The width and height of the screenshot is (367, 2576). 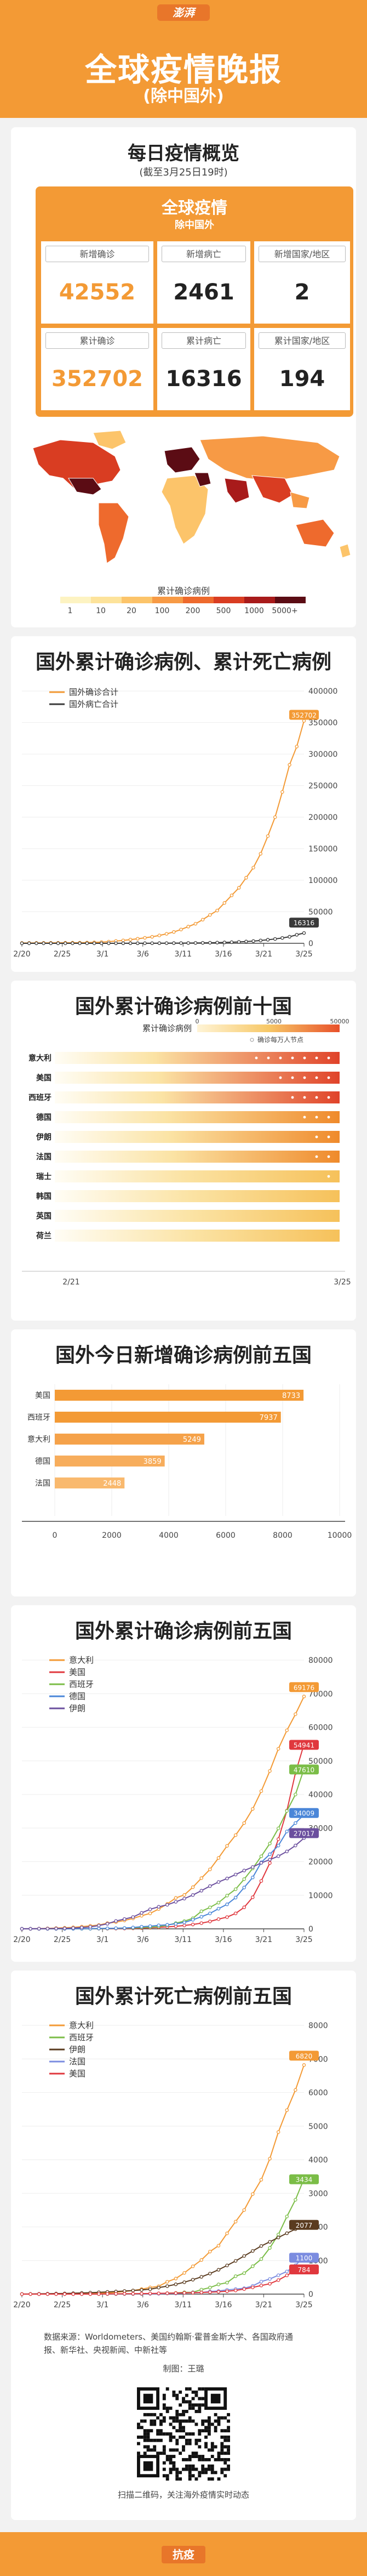 I want to click on stat-label: 新增确诊, so click(x=97, y=254).